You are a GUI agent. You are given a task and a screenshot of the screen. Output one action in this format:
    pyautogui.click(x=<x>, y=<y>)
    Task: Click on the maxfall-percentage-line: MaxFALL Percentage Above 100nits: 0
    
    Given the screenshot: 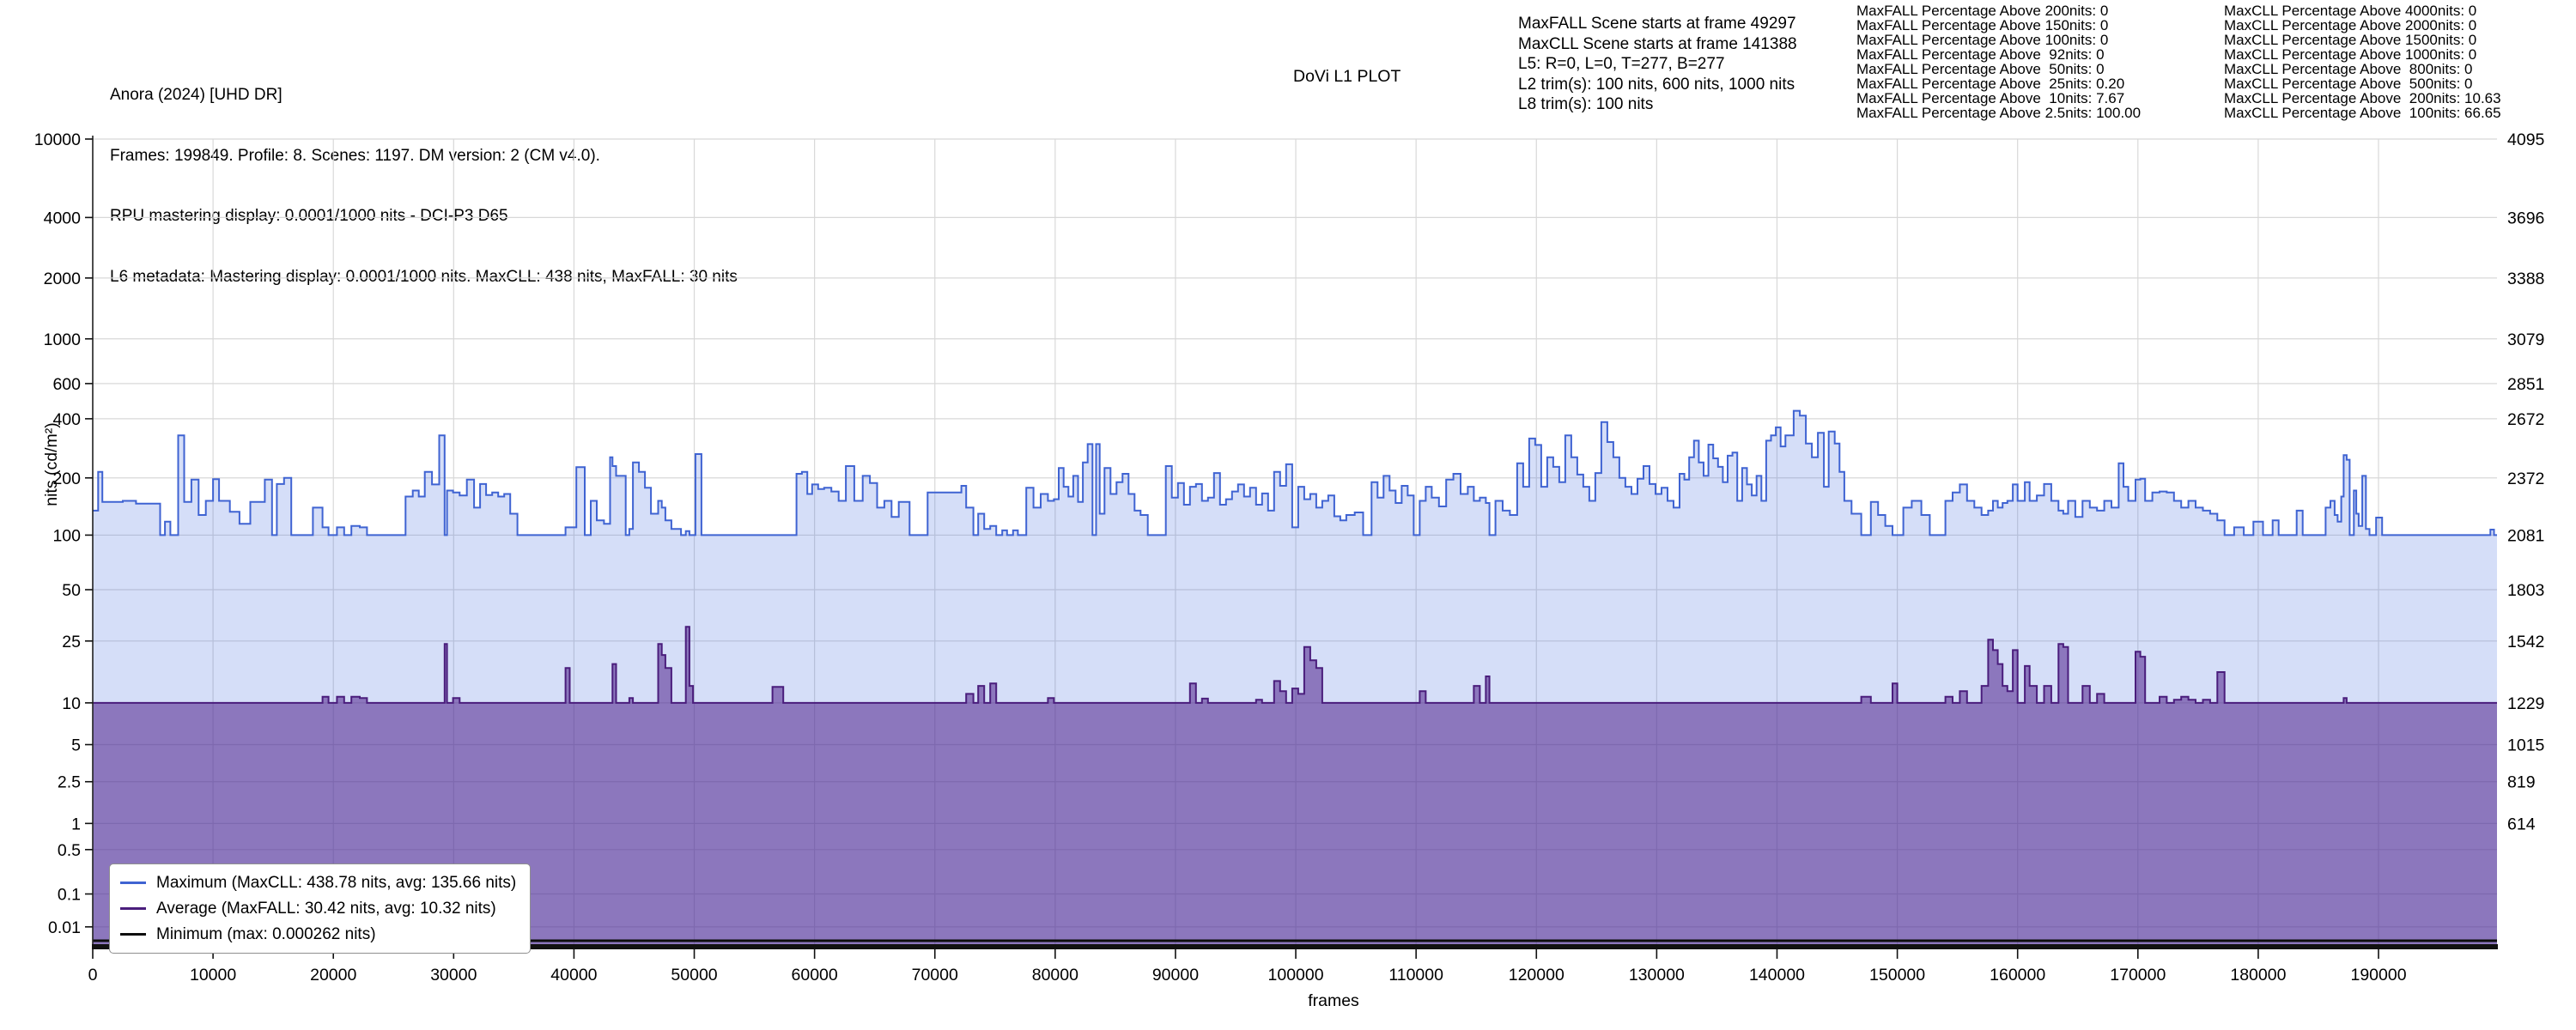 What is the action you would take?
    pyautogui.click(x=1982, y=40)
    